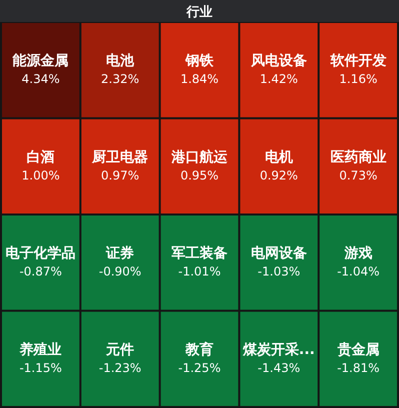 The height and width of the screenshot is (408, 399). I want to click on category-label: 厨卫电器, so click(119, 157).